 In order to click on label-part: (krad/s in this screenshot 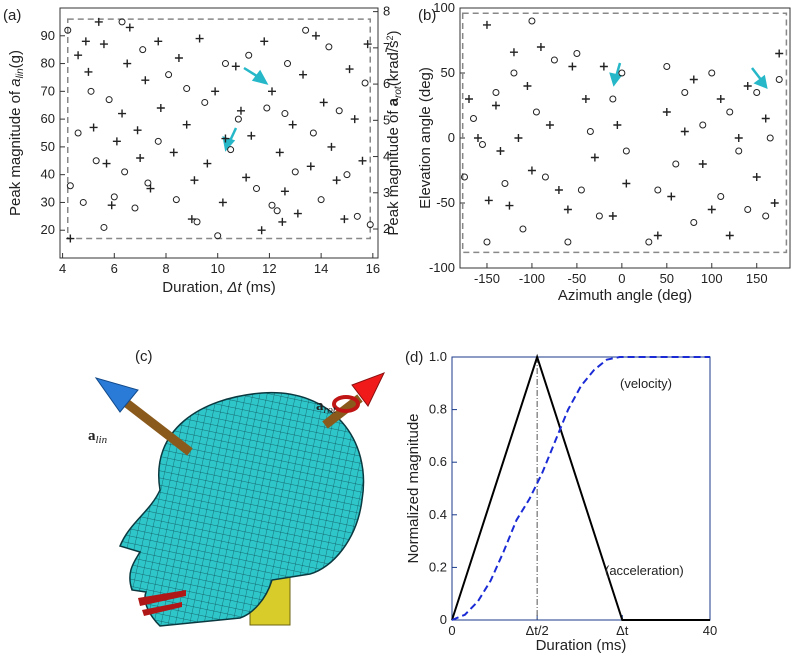, I will do `click(393, 63)`.